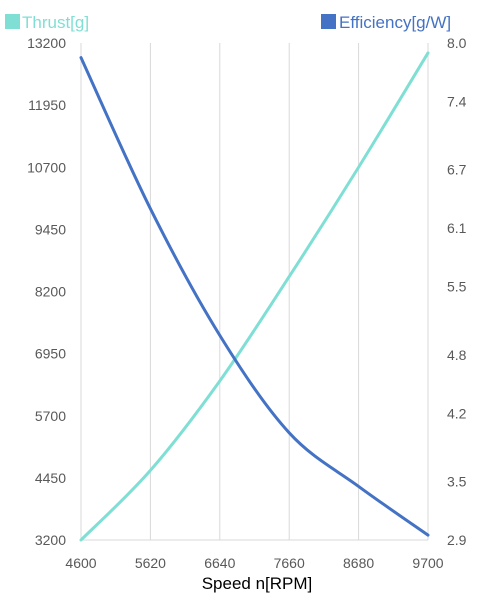  What do you see at coordinates (457, 413) in the screenshot?
I see `right-tick-label: 4.2` at bounding box center [457, 413].